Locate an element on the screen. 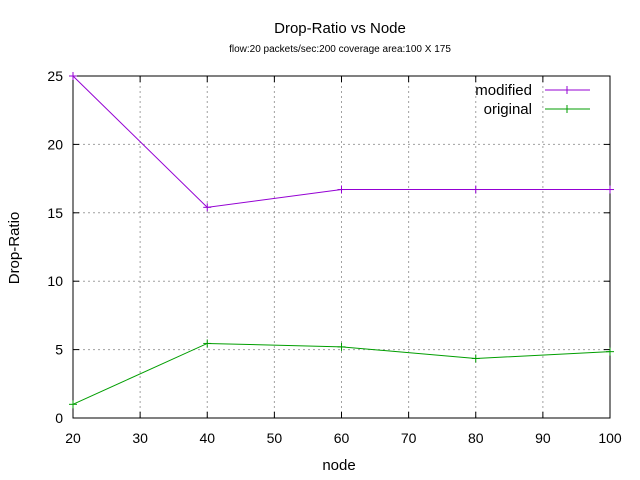 The width and height of the screenshot is (640, 480). x-tick-label: 30 is located at coordinates (140, 438).